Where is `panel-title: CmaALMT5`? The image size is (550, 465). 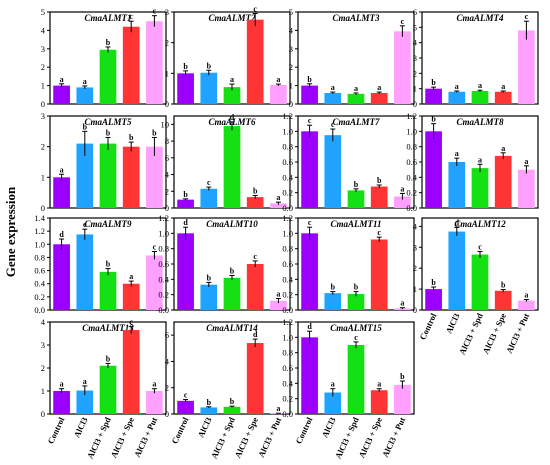
panel-title: CmaALMT5 is located at coordinates (108, 122).